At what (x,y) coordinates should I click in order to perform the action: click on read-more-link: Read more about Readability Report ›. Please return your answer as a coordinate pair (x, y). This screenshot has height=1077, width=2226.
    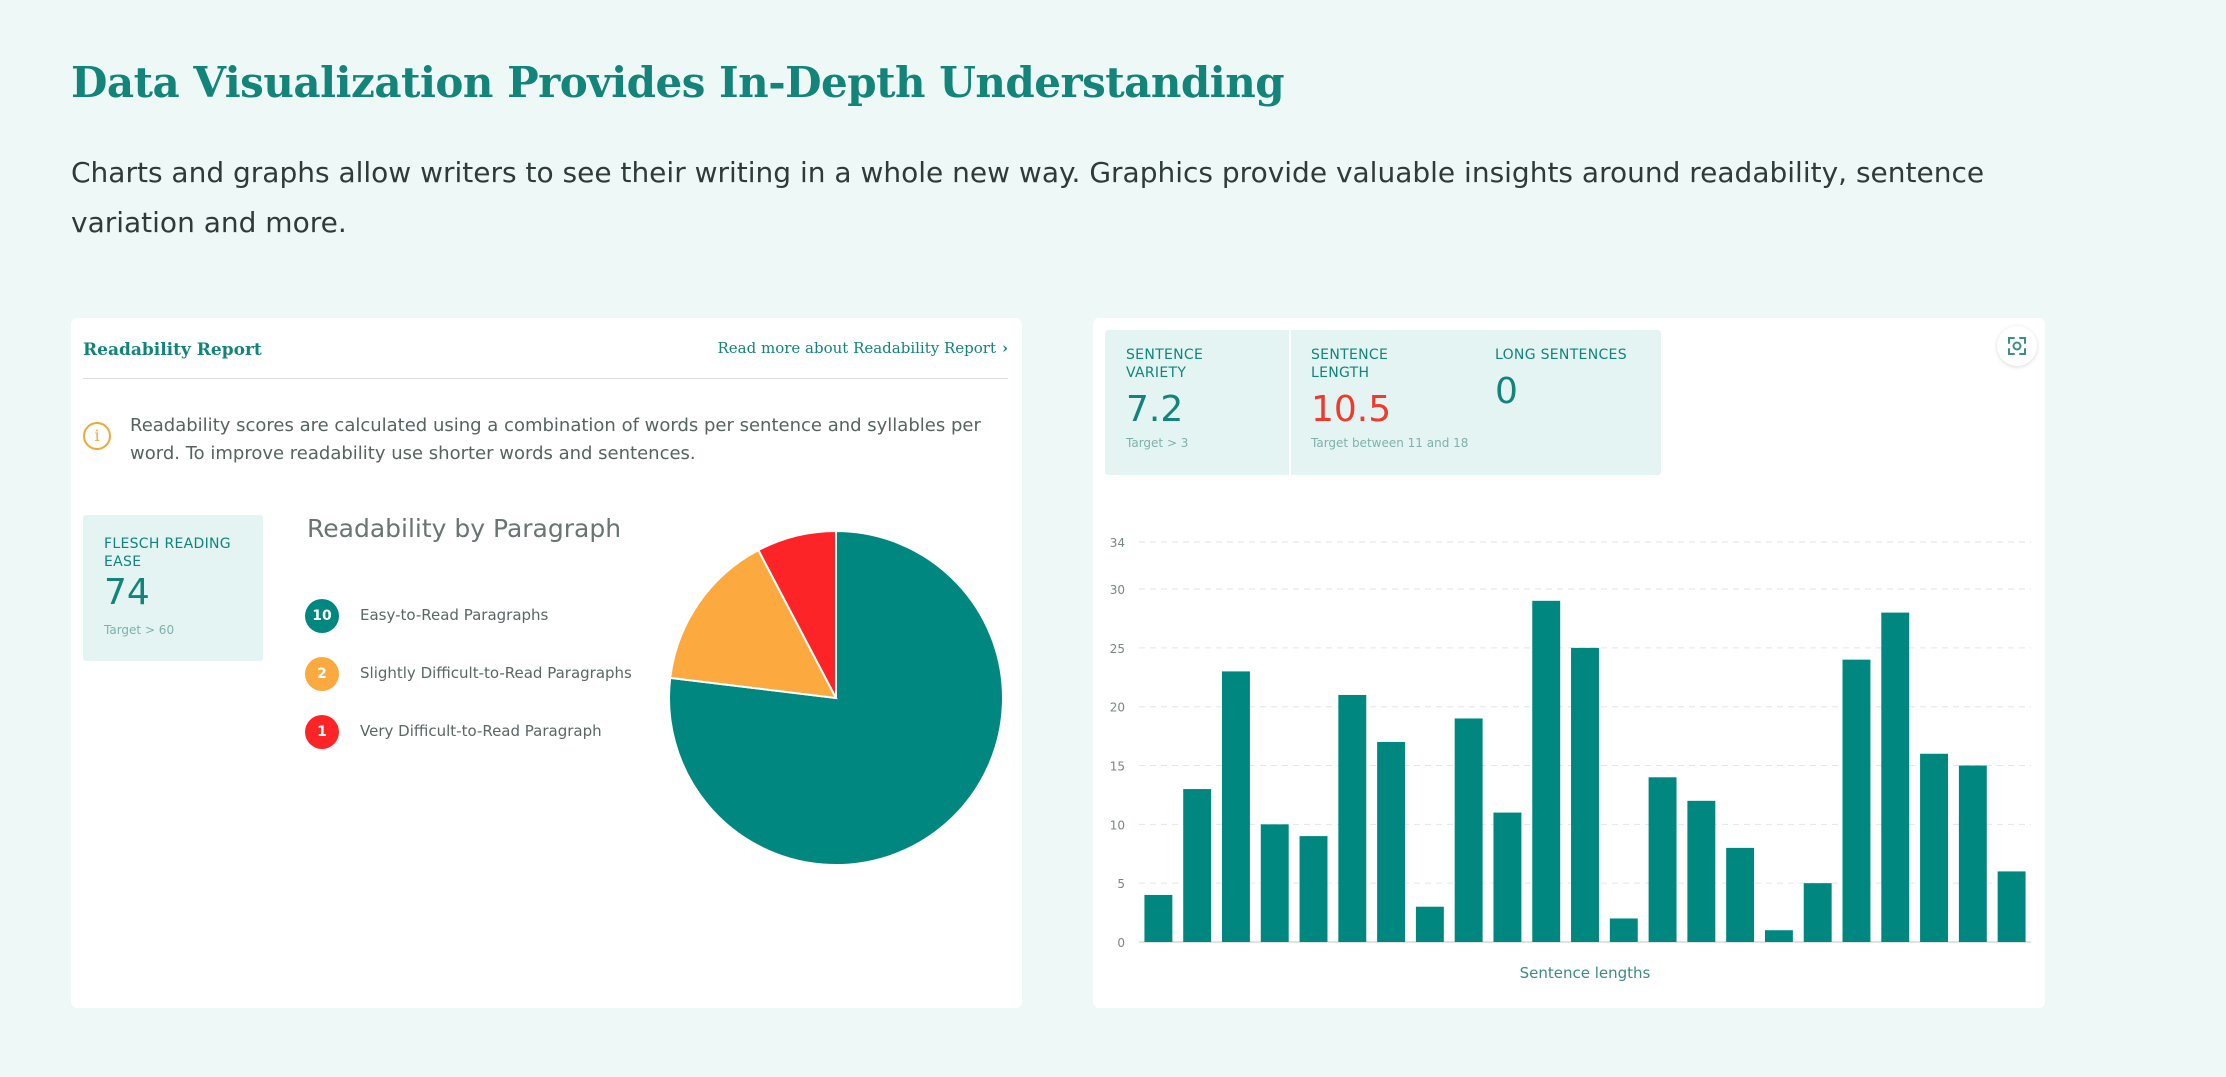
    Looking at the image, I should click on (862, 348).